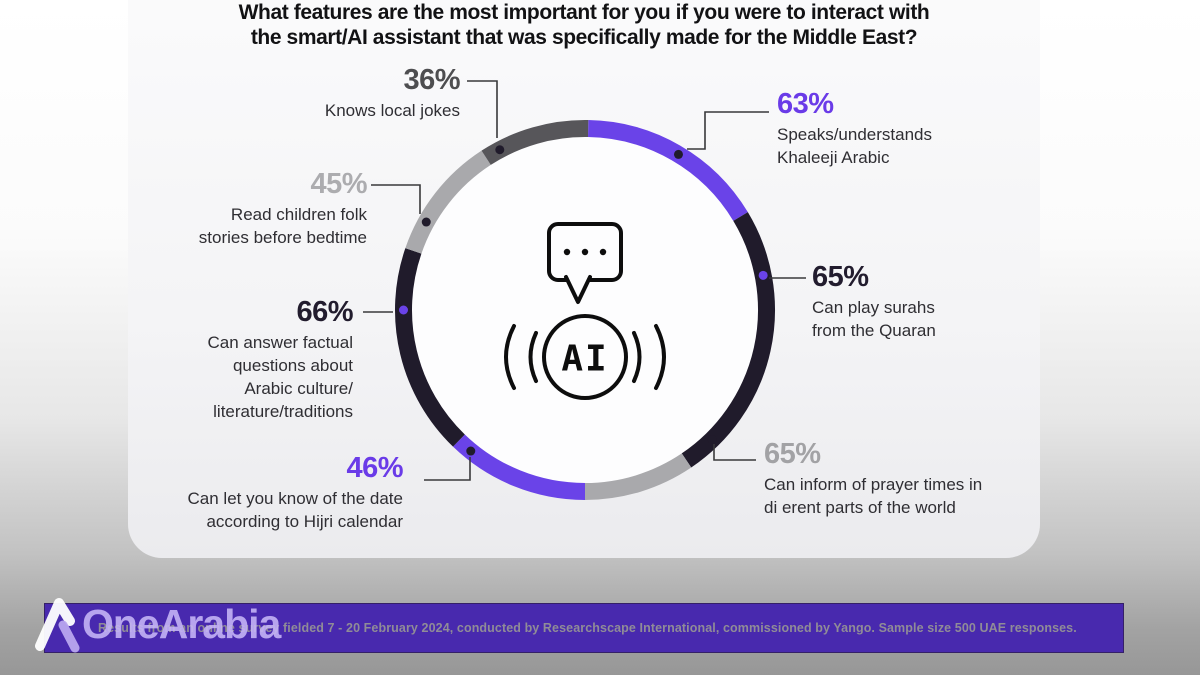 The height and width of the screenshot is (675, 1200). I want to click on callout-khaleeji-arabic: 63% Speaks/understands Khaleeji Arabic, so click(854, 128).